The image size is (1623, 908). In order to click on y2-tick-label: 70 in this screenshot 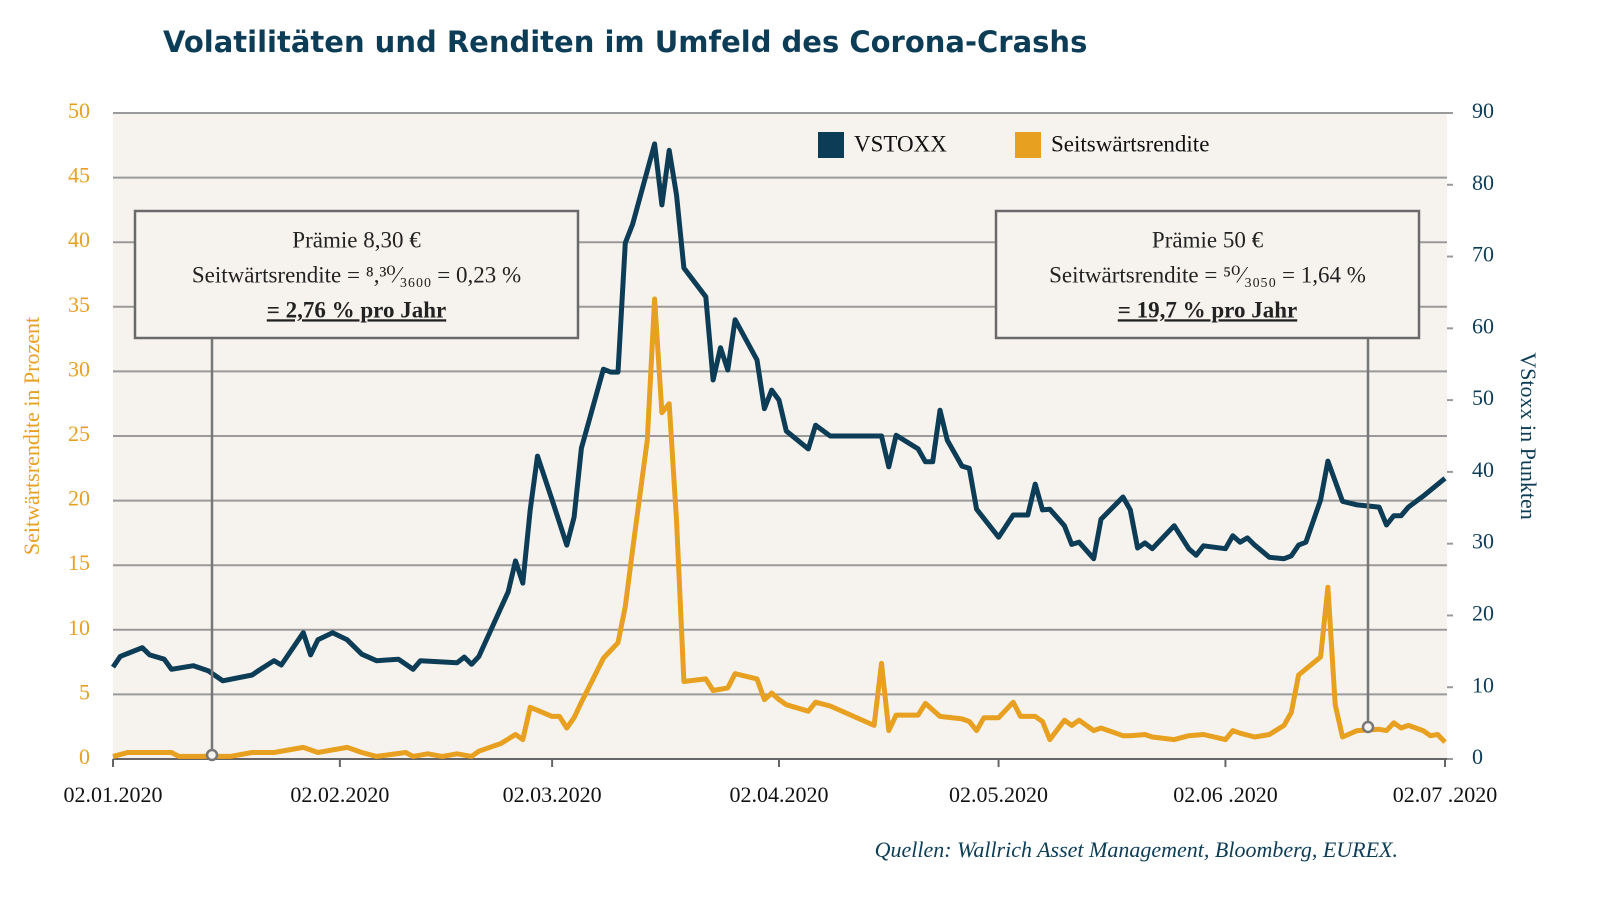, I will do `click(1483, 254)`.